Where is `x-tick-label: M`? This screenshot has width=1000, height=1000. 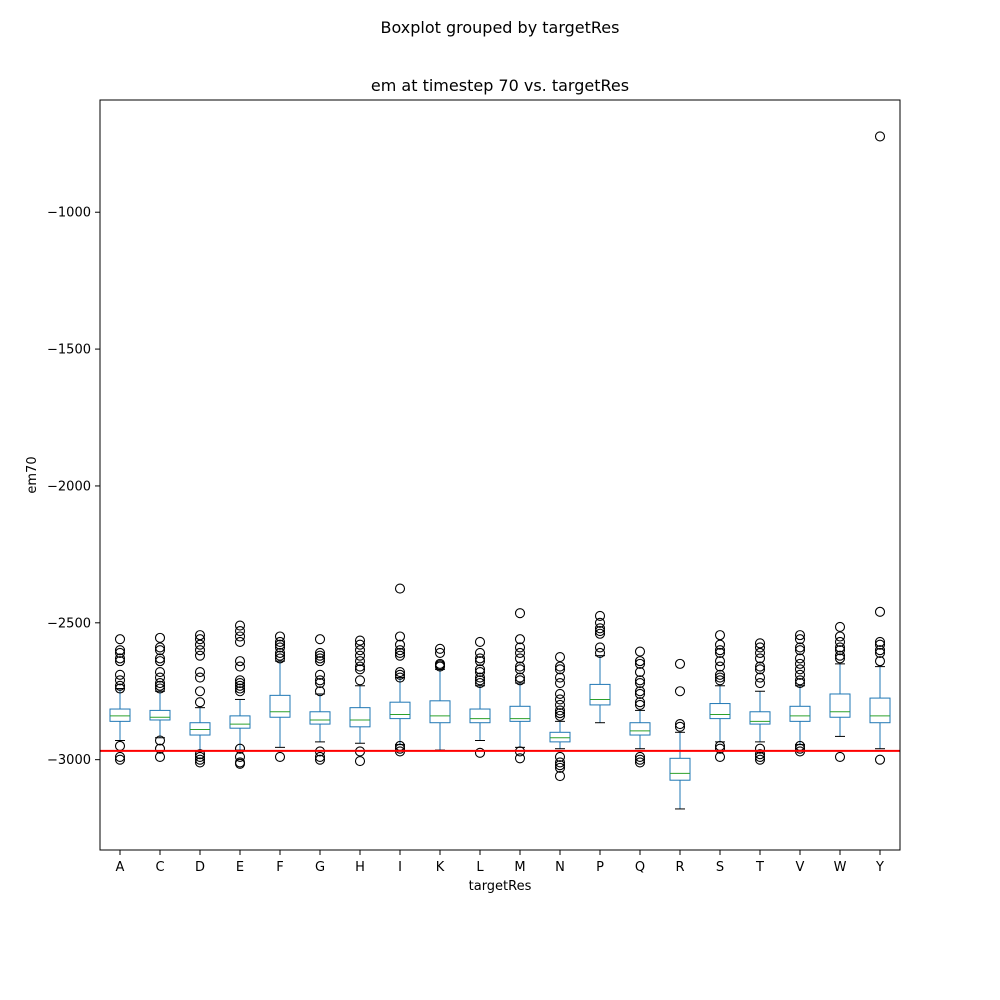
x-tick-label: M is located at coordinates (519, 867).